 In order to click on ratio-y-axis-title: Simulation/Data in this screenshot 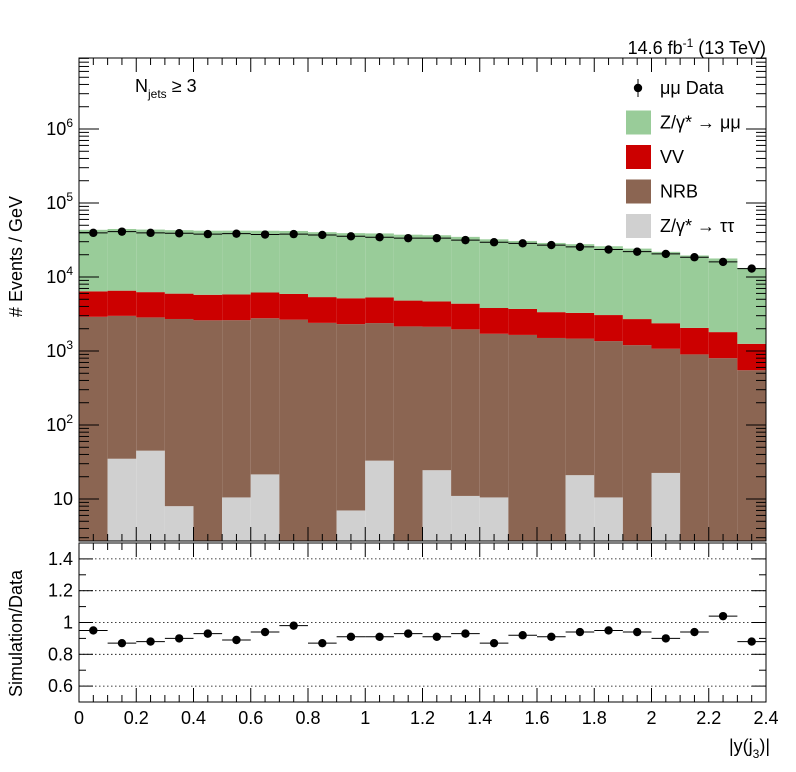, I will do `click(16, 633)`.